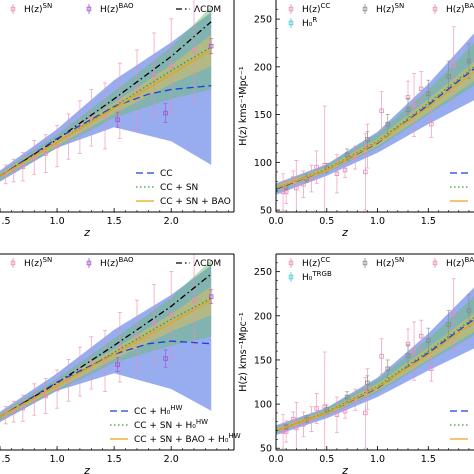 The height and width of the screenshot is (474, 474). Describe the element at coordinates (316, 8) in the screenshot. I see `legend-label: H(z)CC` at that location.